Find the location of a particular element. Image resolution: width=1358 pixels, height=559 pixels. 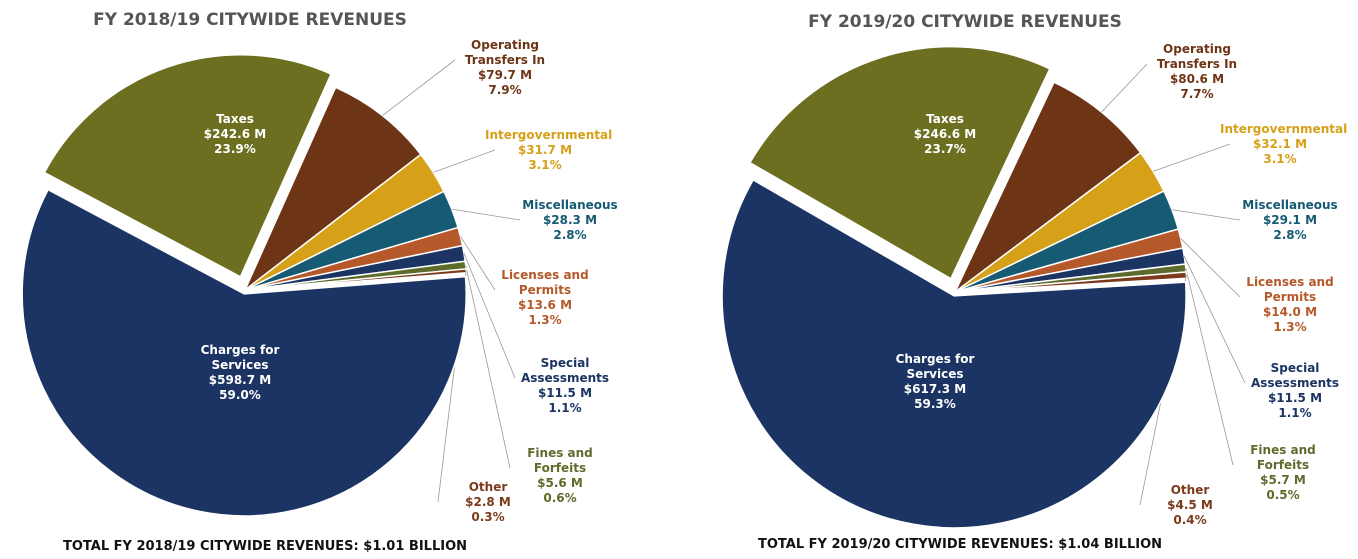

slice-label: Other $2.8 M 0.3% is located at coordinates (488, 502).